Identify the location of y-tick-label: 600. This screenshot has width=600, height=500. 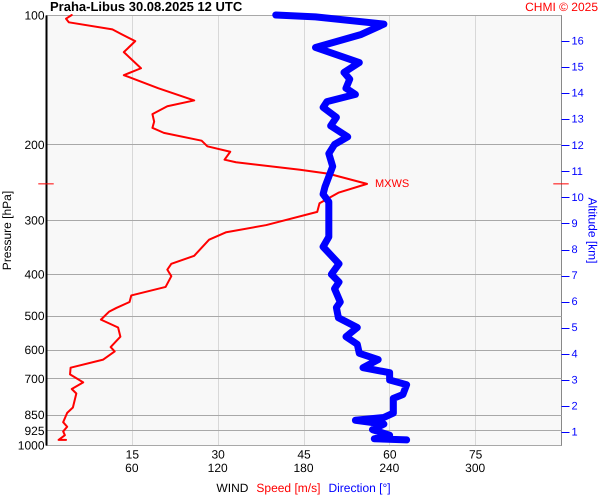
(34, 350).